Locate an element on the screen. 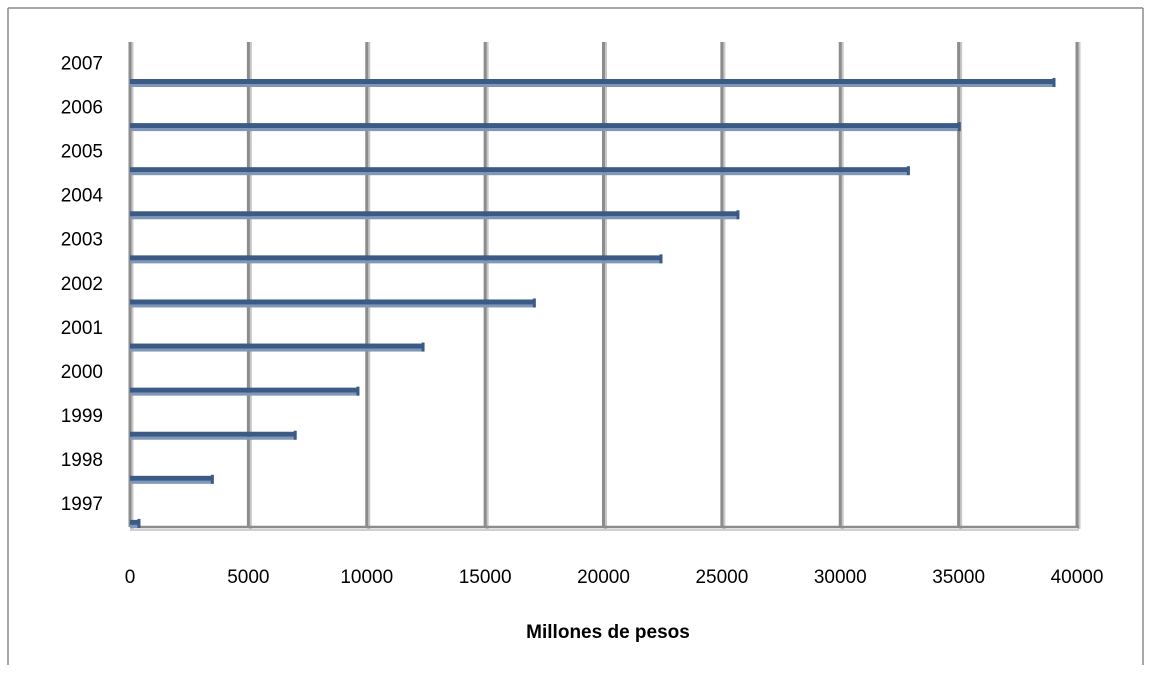 This screenshot has height=675, width=1150. bar-cap-2002 is located at coordinates (534, 303).